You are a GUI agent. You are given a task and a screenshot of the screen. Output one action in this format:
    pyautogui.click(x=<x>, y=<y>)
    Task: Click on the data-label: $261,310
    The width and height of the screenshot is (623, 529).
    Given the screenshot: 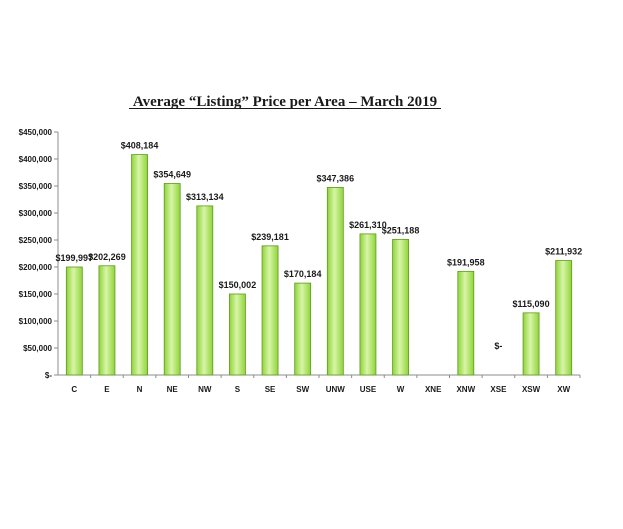 What is the action you would take?
    pyautogui.click(x=368, y=225)
    